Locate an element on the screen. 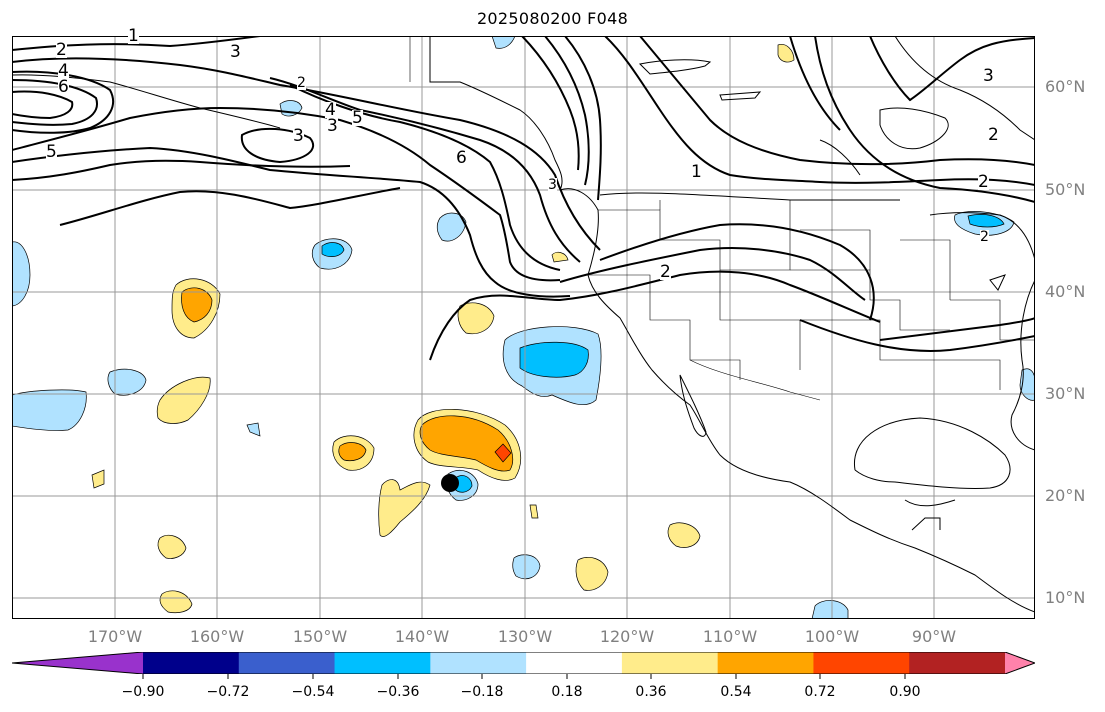 The height and width of the screenshot is (712, 1105). storm-center-marker is located at coordinates (450, 483).